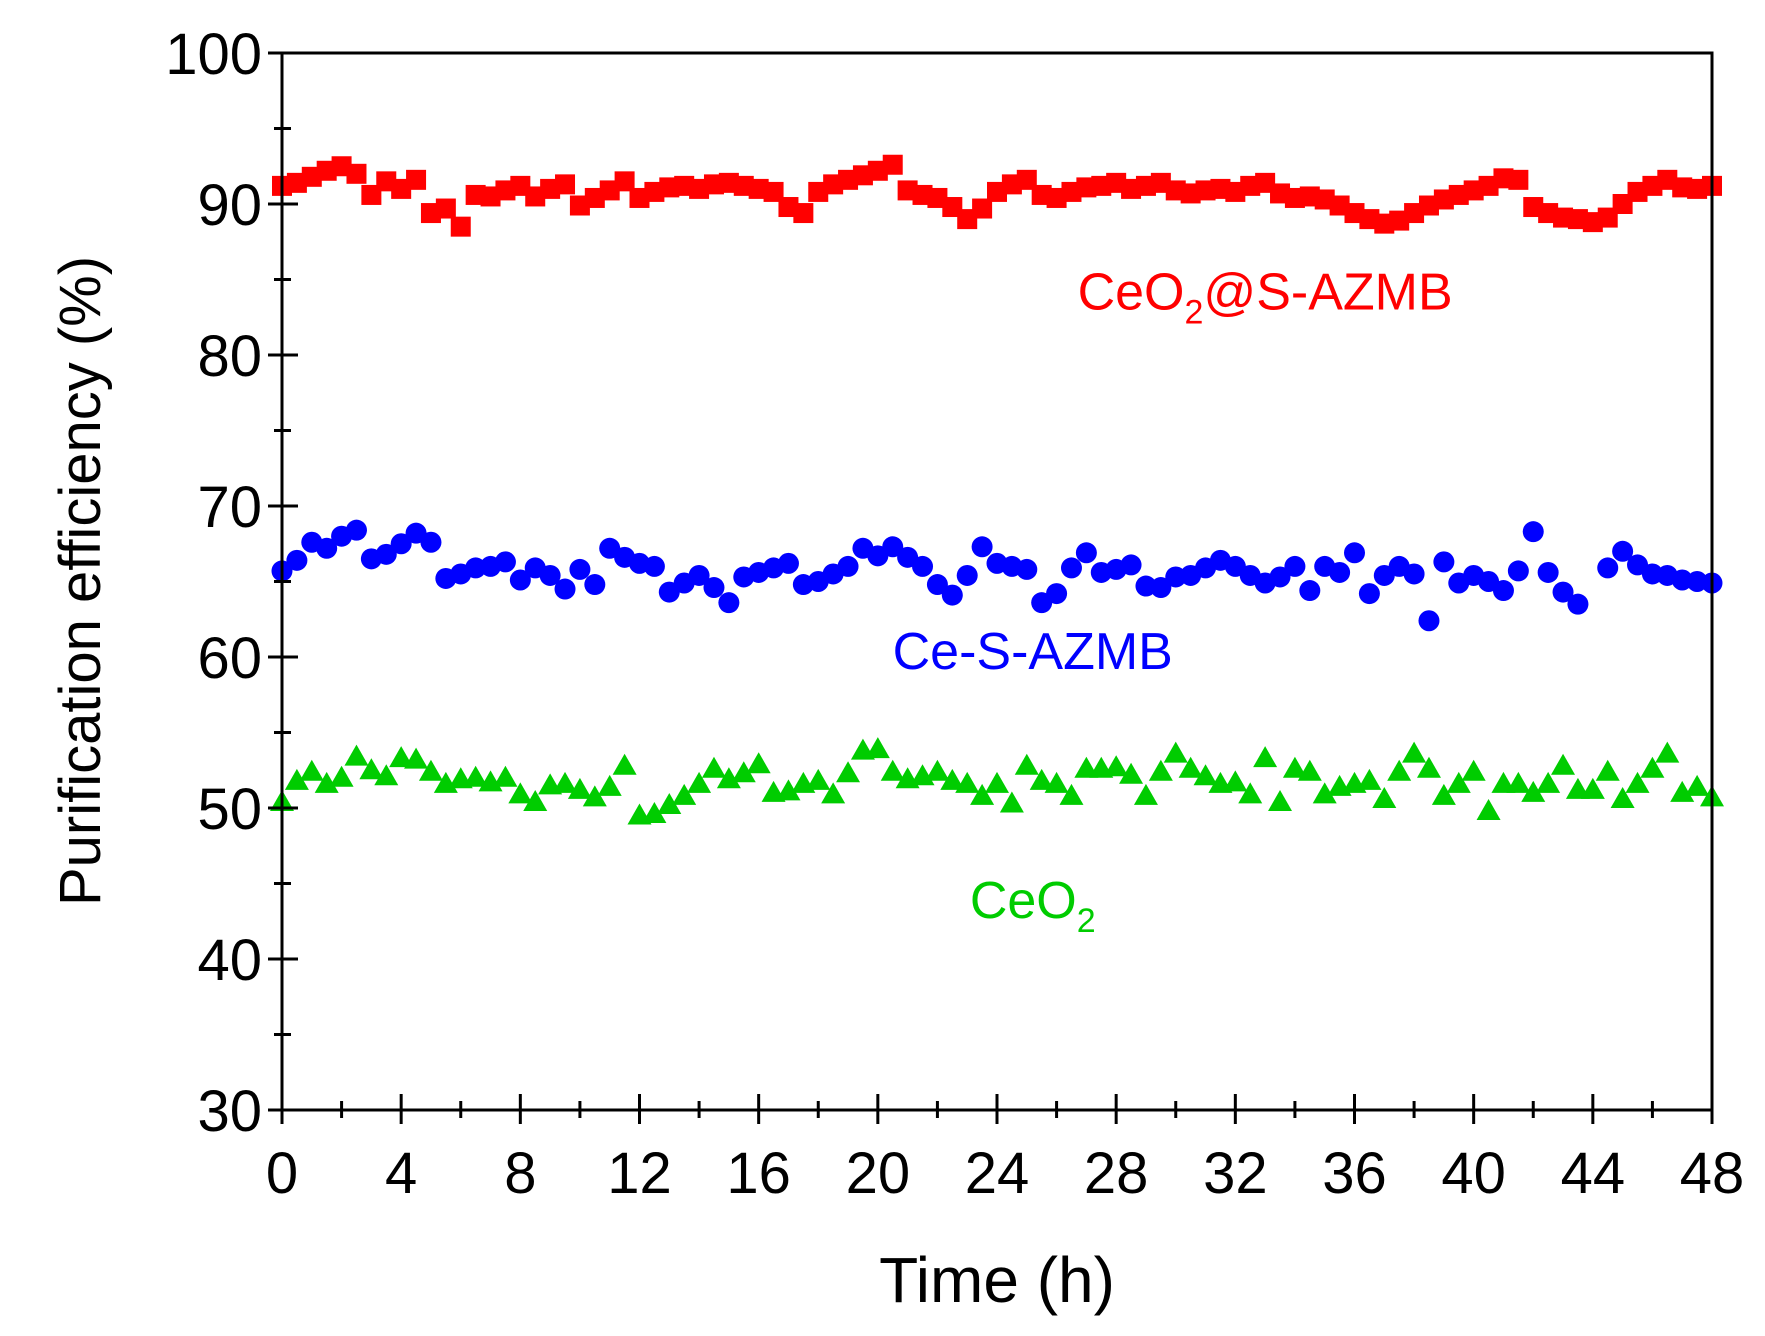  What do you see at coordinates (1354, 1173) in the screenshot?
I see `x-tick-label: 36` at bounding box center [1354, 1173].